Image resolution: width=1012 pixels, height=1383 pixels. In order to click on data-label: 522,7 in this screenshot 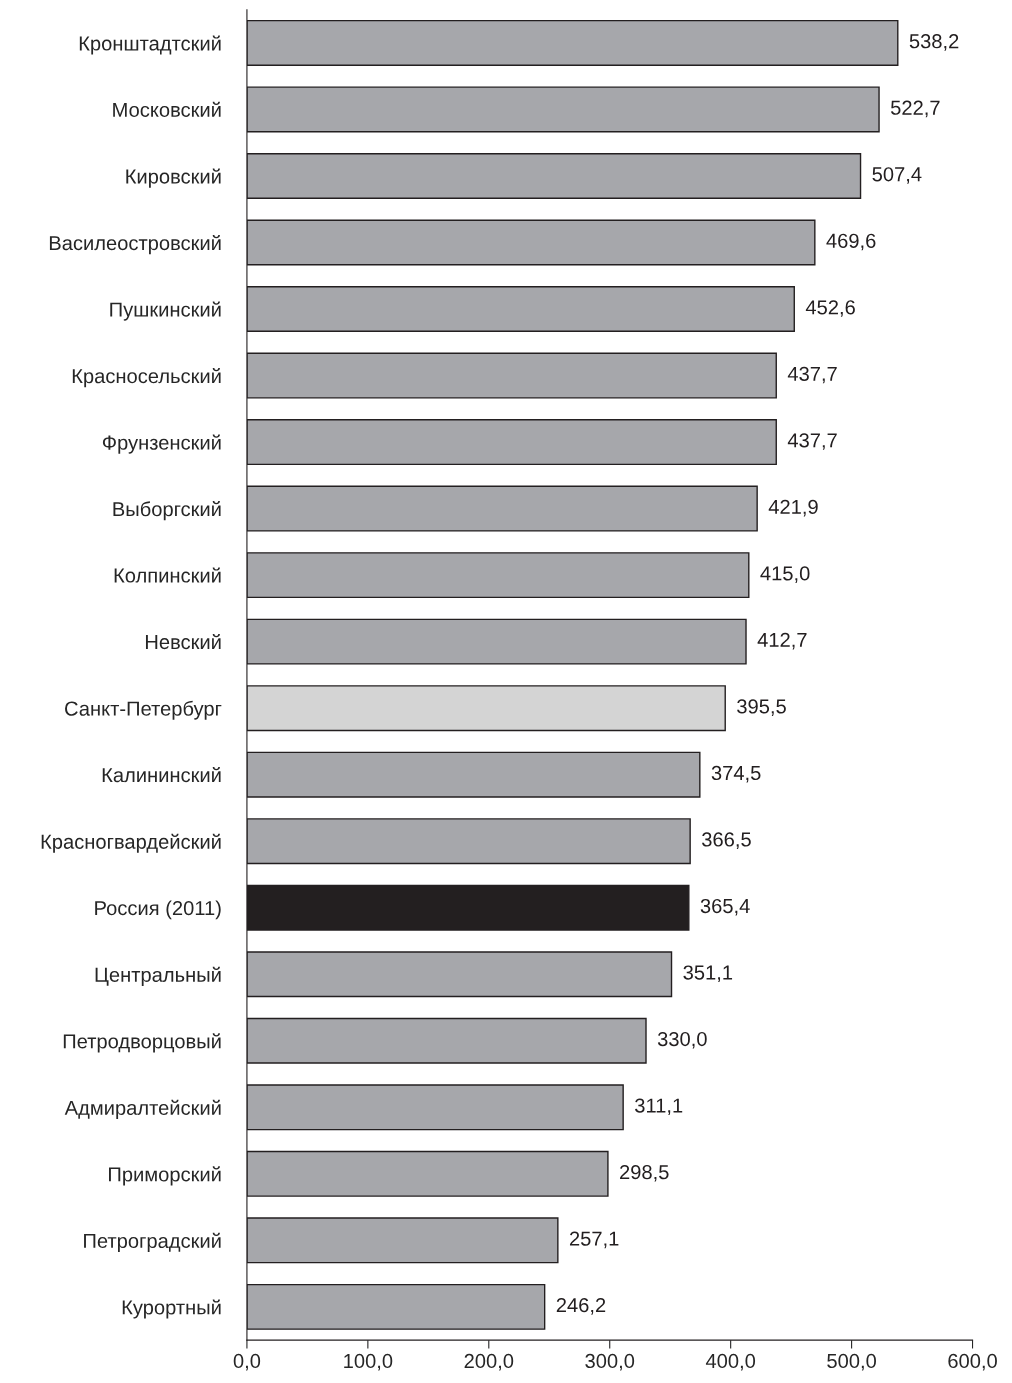, I will do `click(915, 109)`.